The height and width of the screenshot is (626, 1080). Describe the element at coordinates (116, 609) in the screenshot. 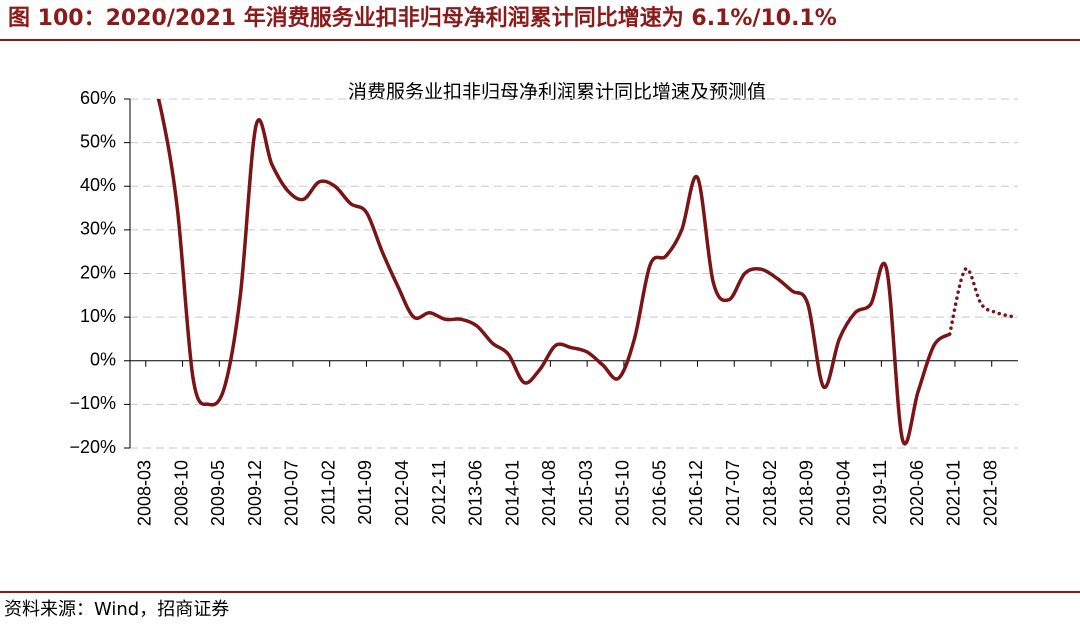

I see `source: 资料来源：Wind，招商证券` at that location.